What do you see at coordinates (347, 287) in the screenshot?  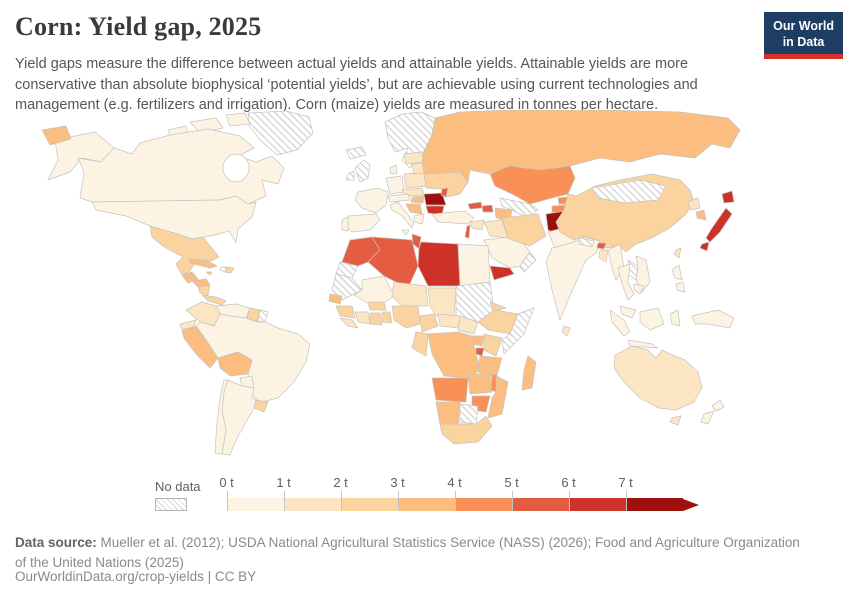 I see `country-mauritania` at bounding box center [347, 287].